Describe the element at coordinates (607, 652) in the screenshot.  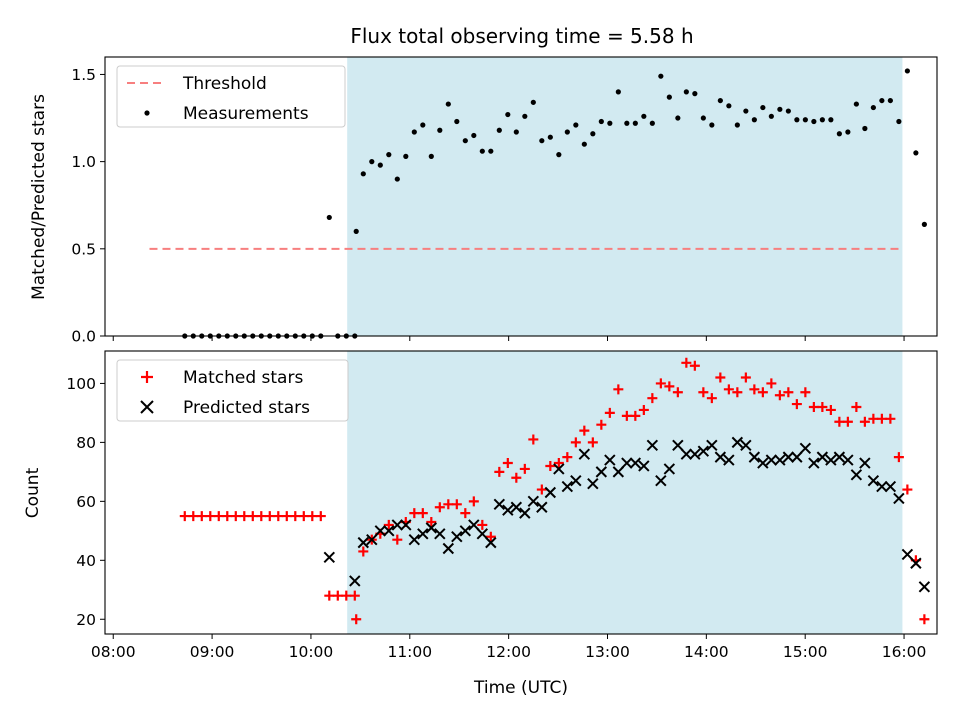
I see `x-tick-label: 13:00` at that location.